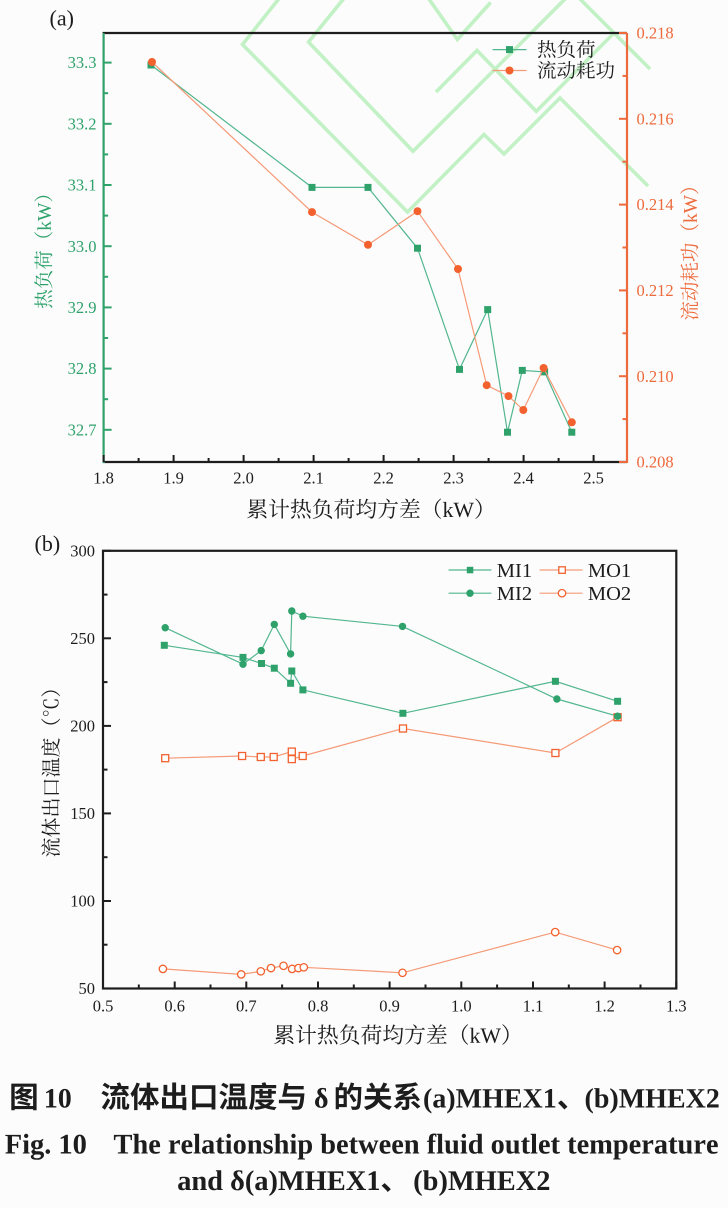 The height and width of the screenshot is (1208, 728). I want to click on svg-text: 0.5, so click(103, 1006).